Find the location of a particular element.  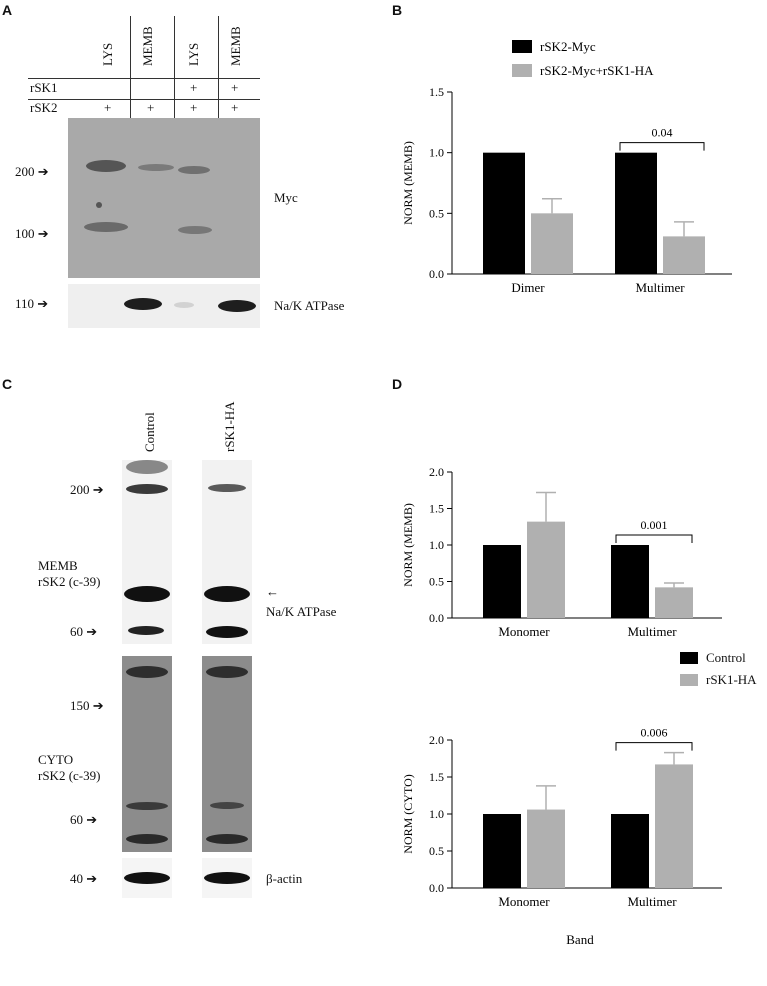

marker-110: 110 ➔ is located at coordinates (31, 304).